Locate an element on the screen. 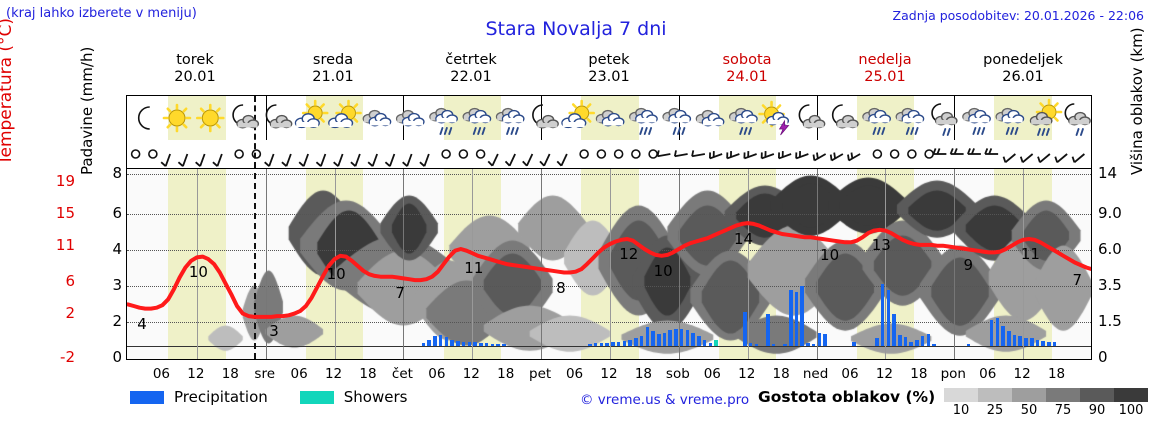  cloud-density-legend: 10 25 50 75 90 100 is located at coordinates (1046, 403).